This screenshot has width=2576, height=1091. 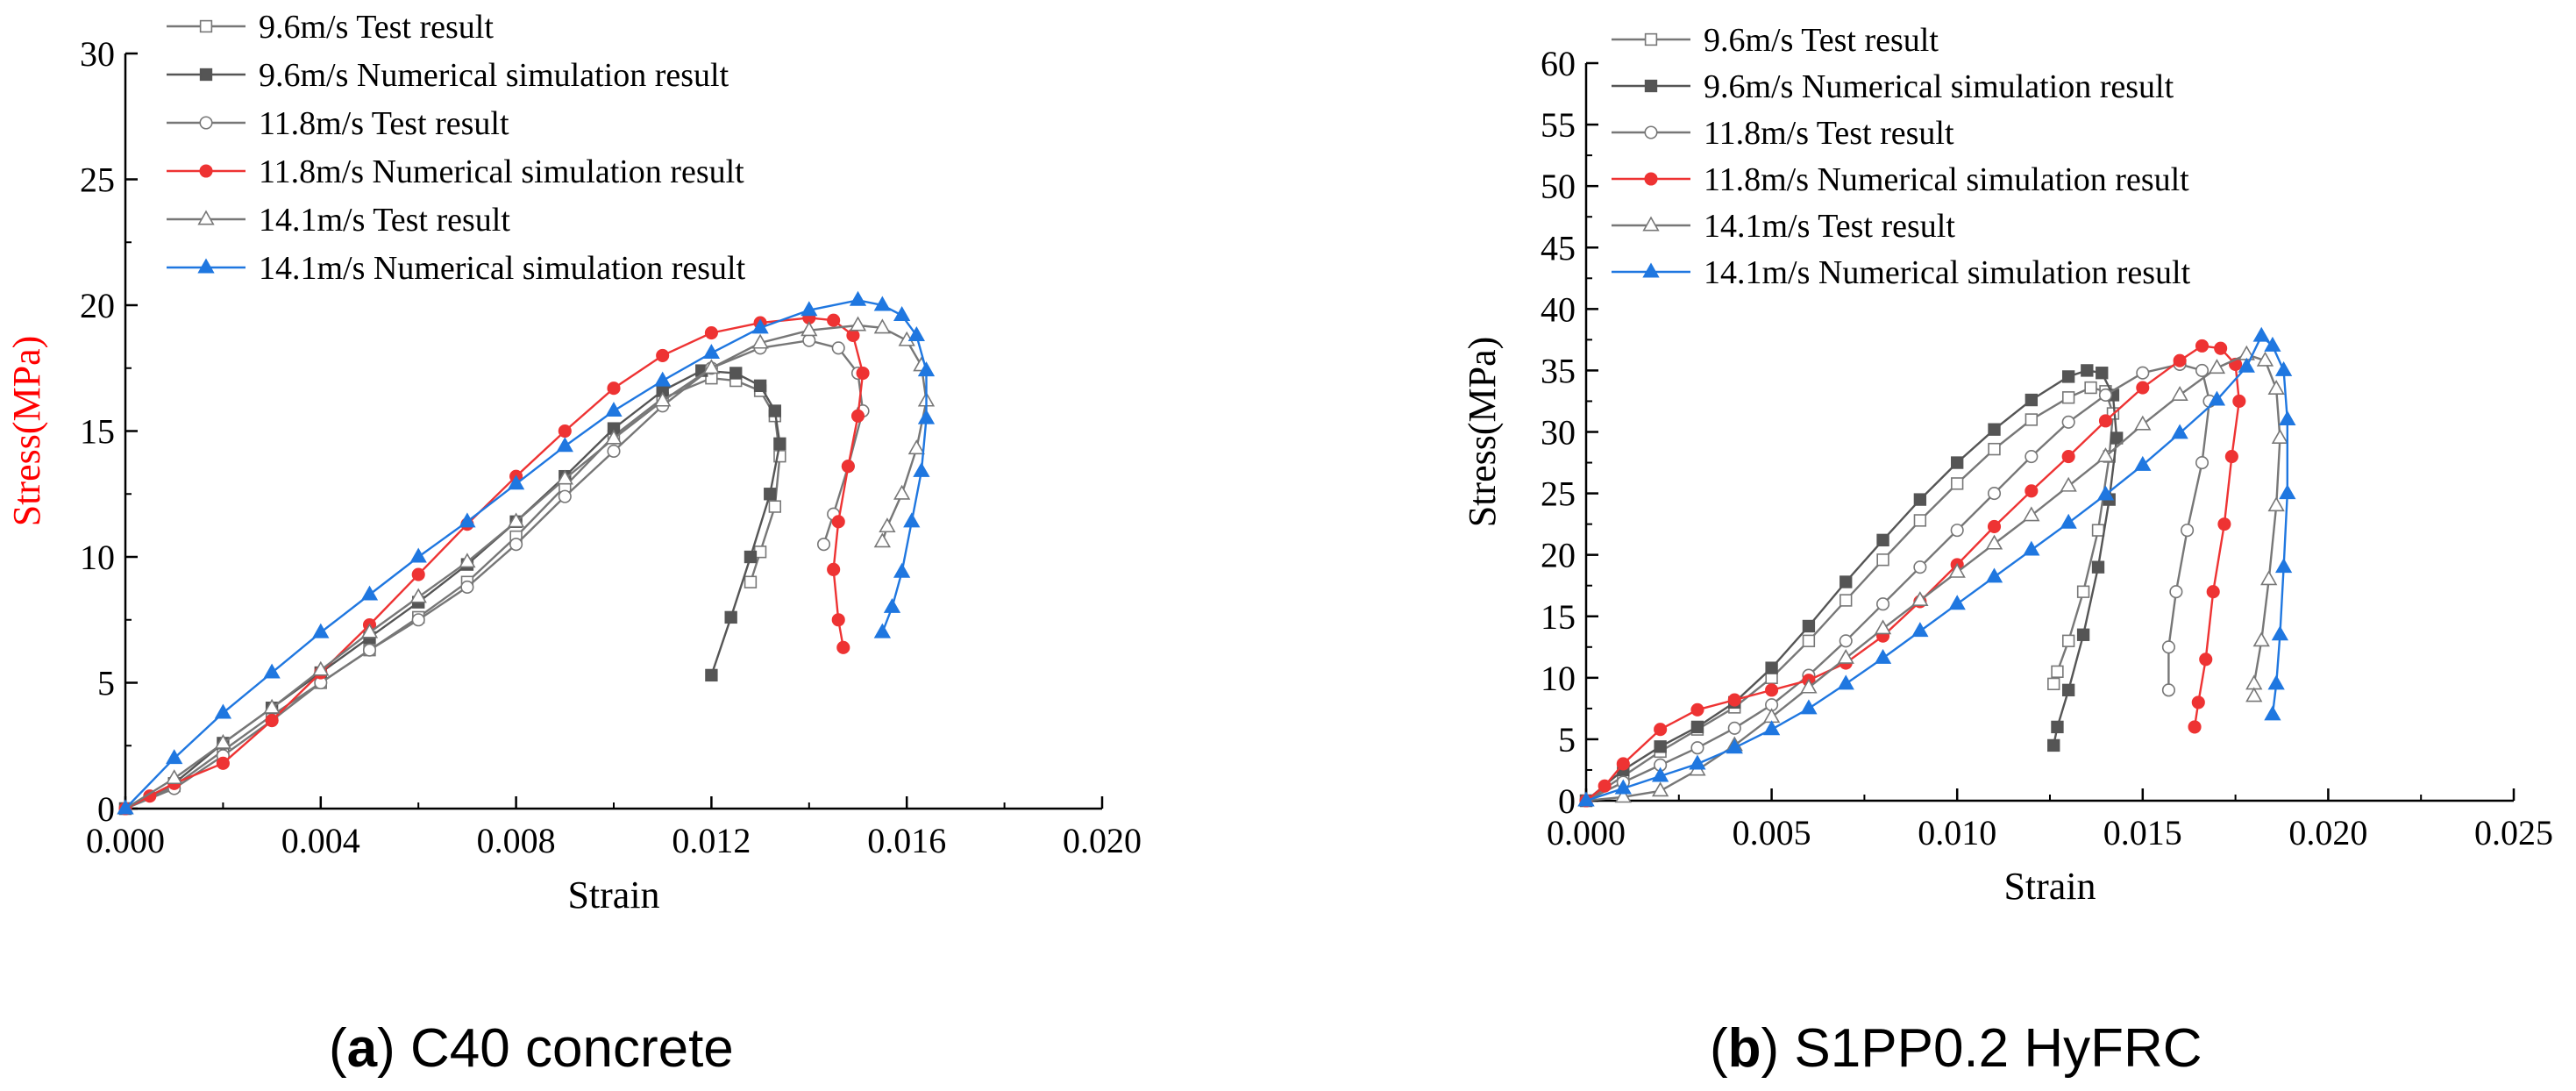 What do you see at coordinates (2513, 832) in the screenshot?
I see `x-tick-label: 0.025` at bounding box center [2513, 832].